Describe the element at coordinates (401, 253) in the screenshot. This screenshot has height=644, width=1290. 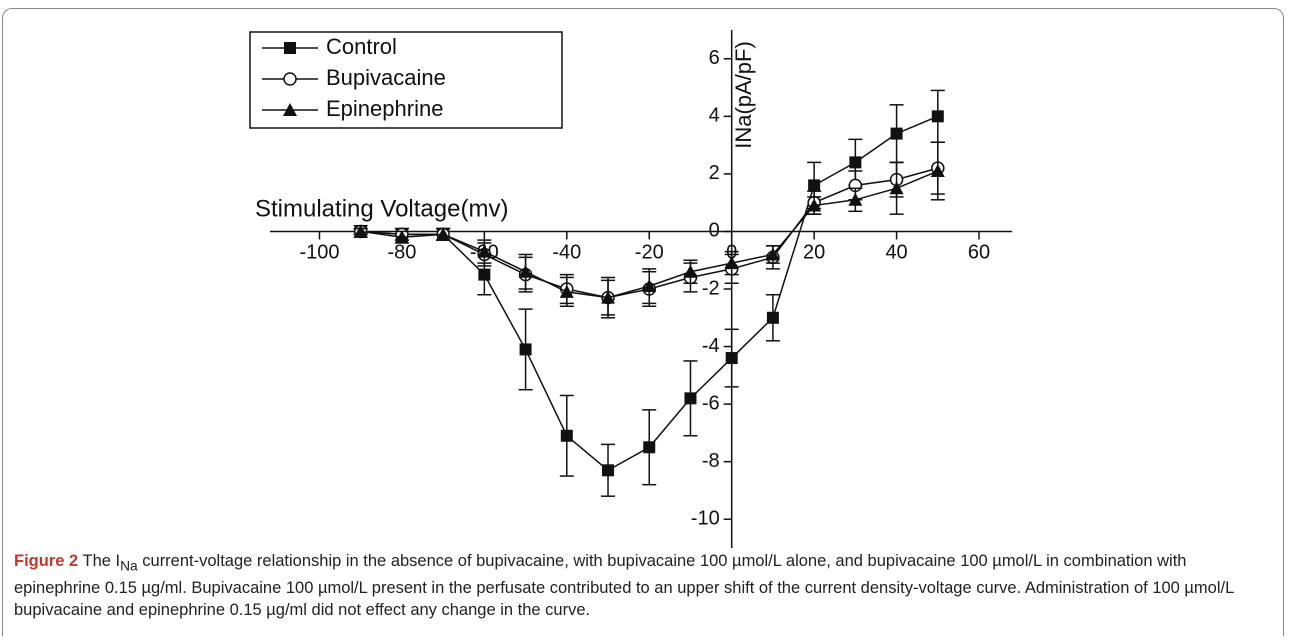
I see `x-tick-label: -80` at that location.